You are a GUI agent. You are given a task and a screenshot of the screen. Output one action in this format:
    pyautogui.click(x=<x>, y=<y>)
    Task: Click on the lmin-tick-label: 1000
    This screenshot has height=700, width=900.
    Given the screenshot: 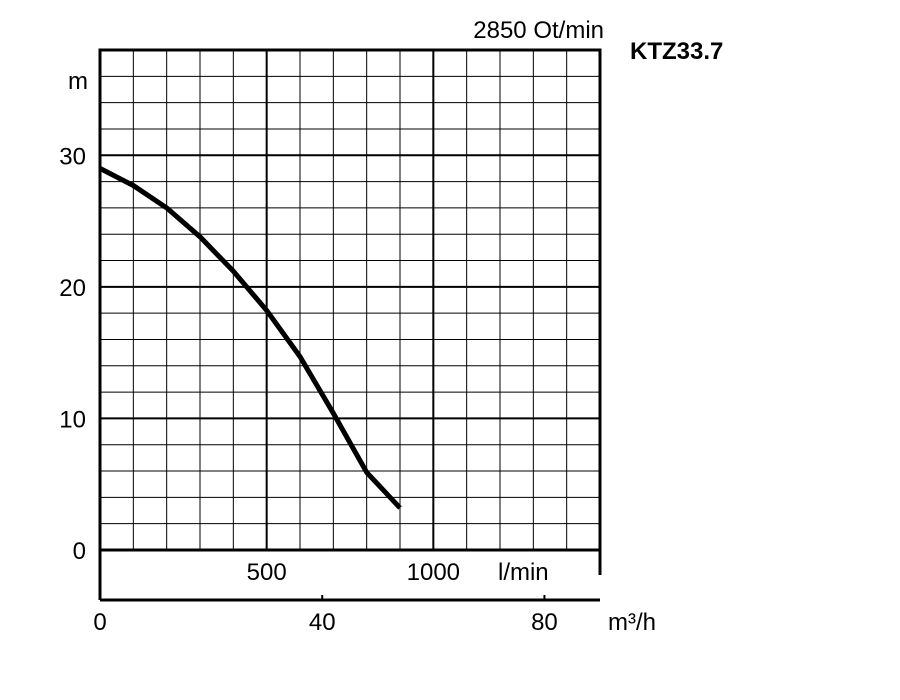 What is the action you would take?
    pyautogui.click(x=433, y=572)
    